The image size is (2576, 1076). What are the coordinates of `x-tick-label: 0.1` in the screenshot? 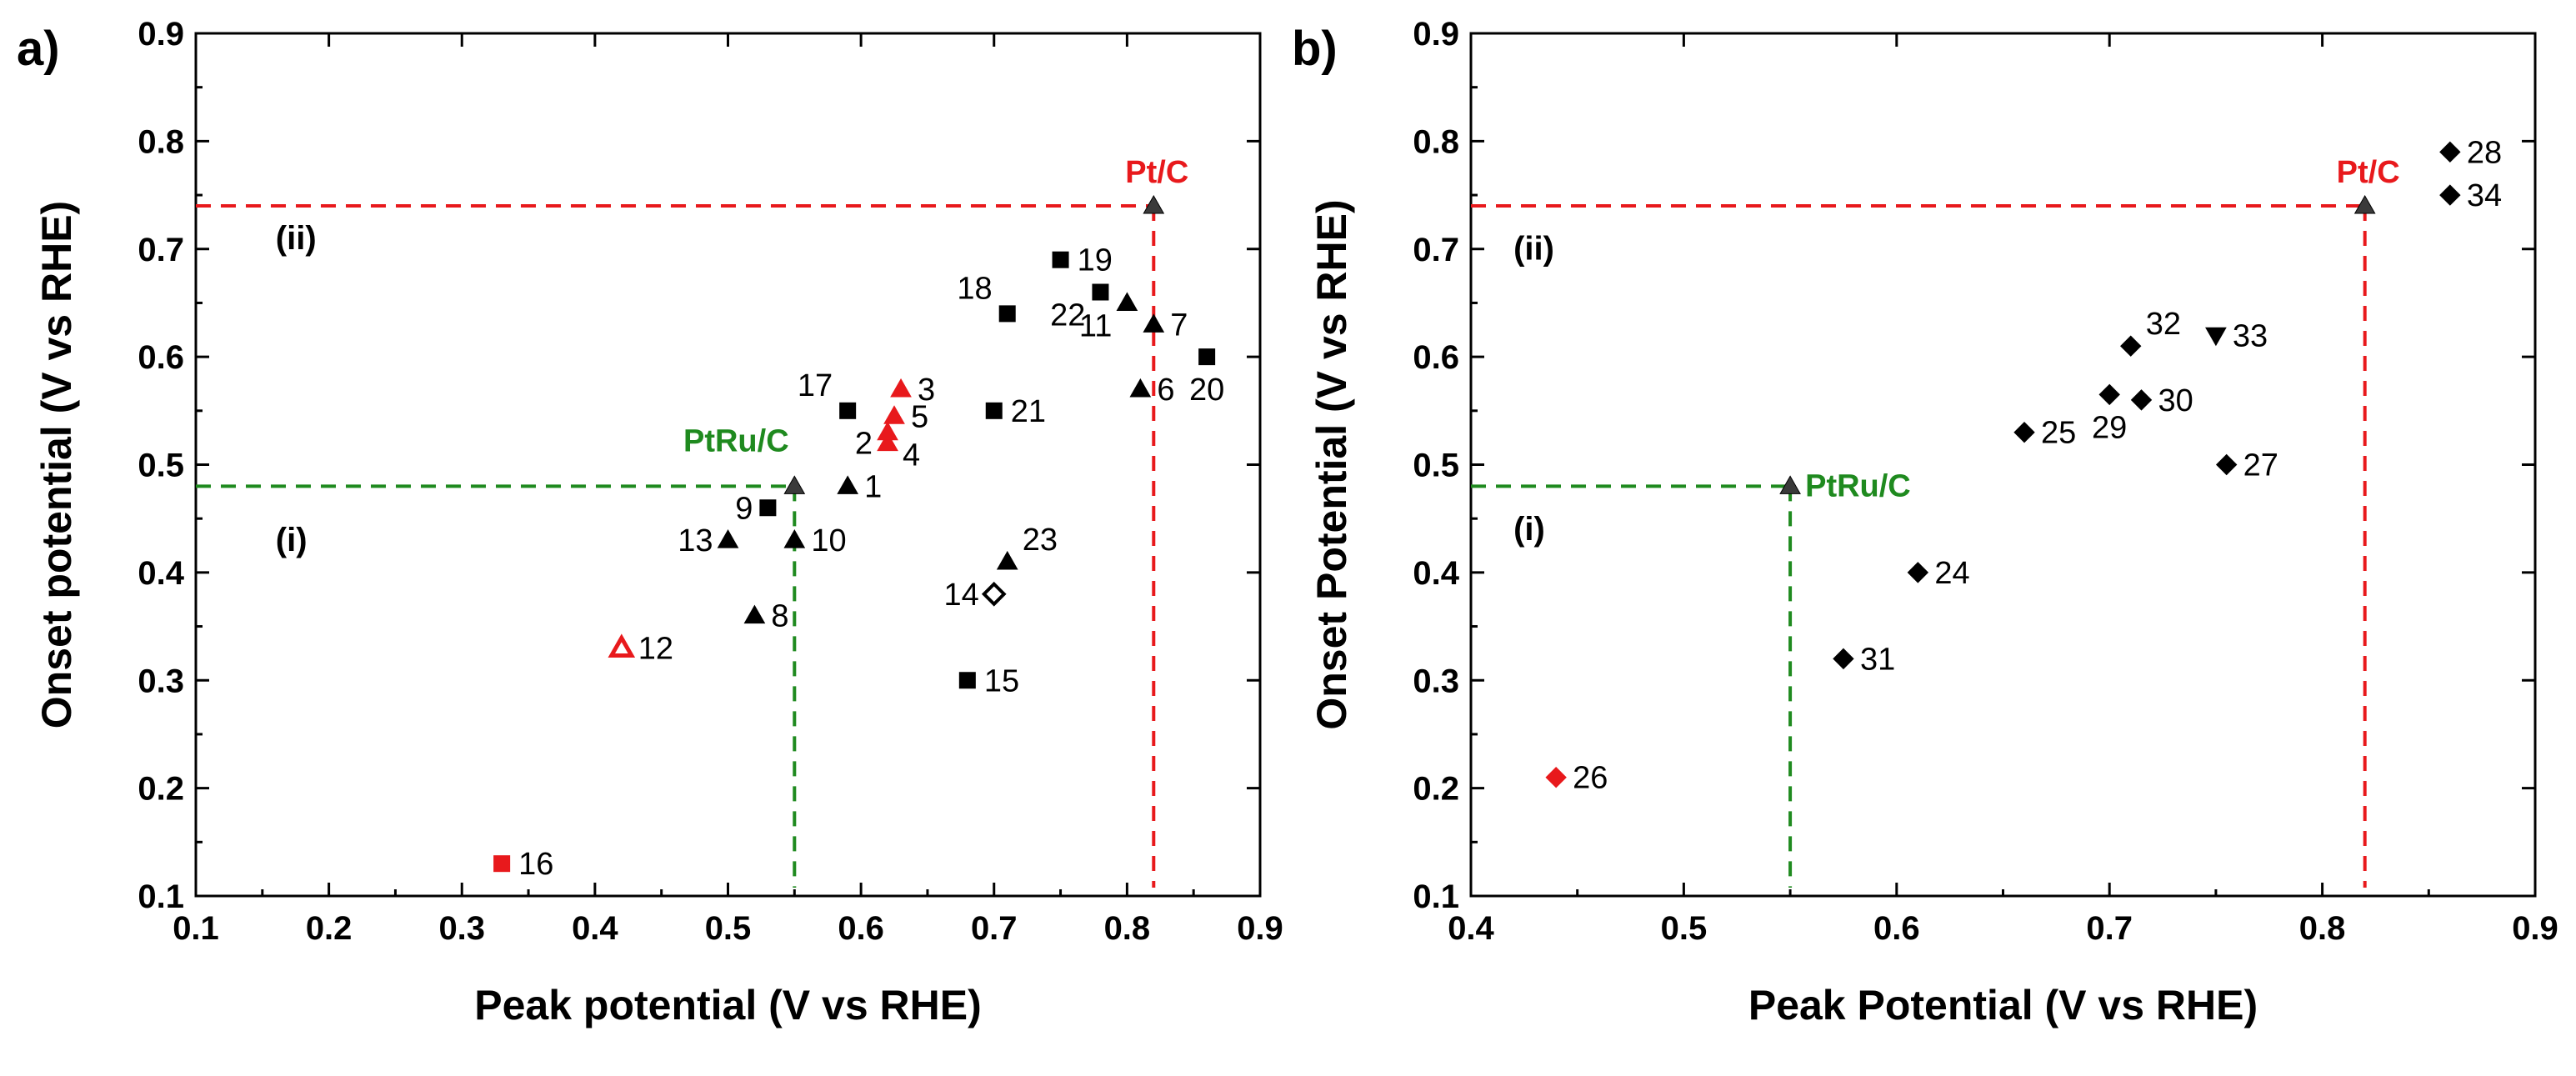 It's located at (196, 929).